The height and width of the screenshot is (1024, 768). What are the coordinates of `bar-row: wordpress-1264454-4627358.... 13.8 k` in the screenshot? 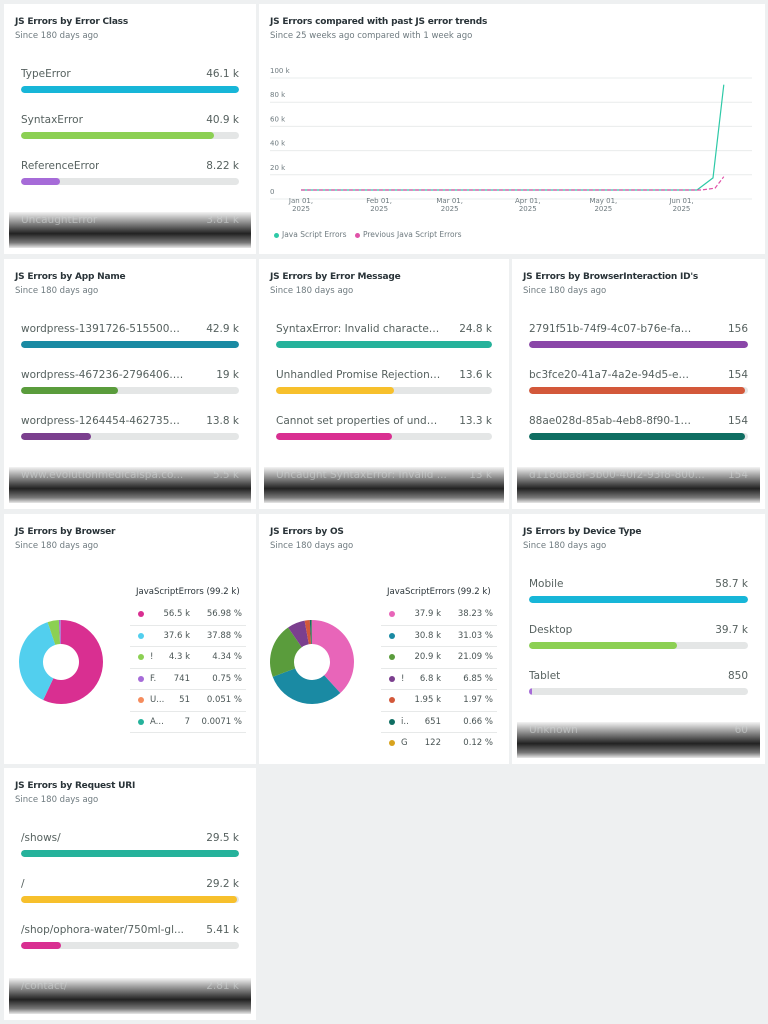 It's located at (130, 438).